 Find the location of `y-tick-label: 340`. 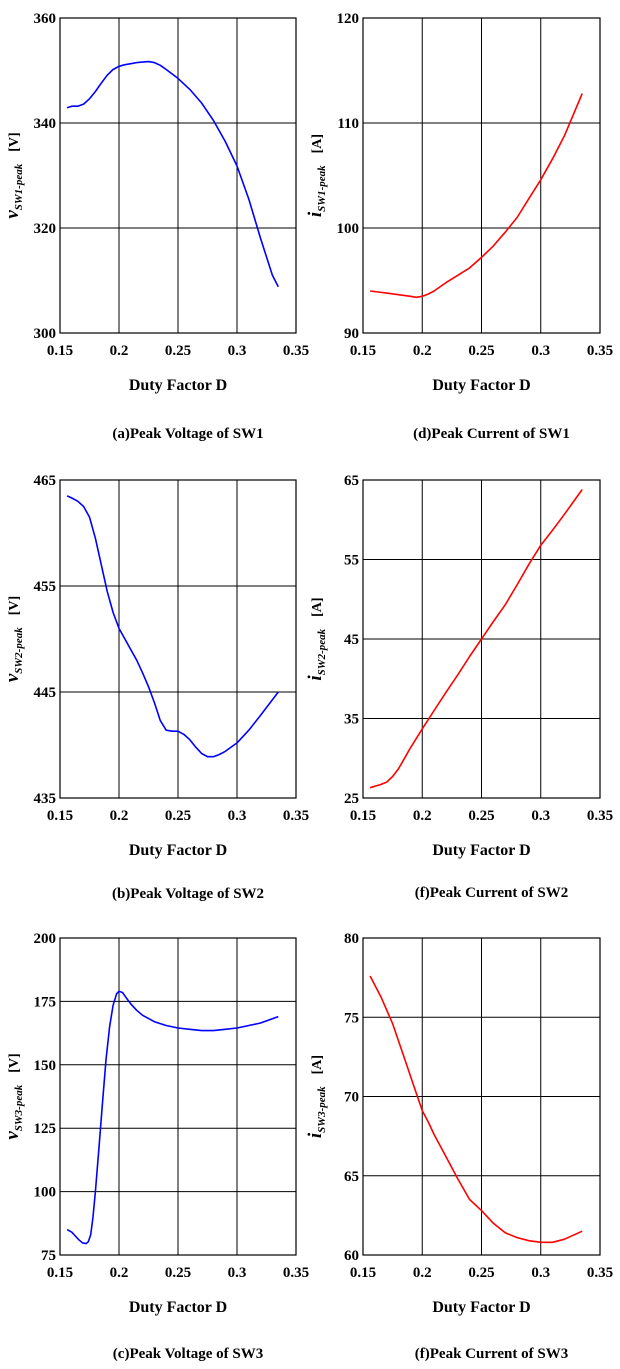

y-tick-label: 340 is located at coordinates (45, 124).